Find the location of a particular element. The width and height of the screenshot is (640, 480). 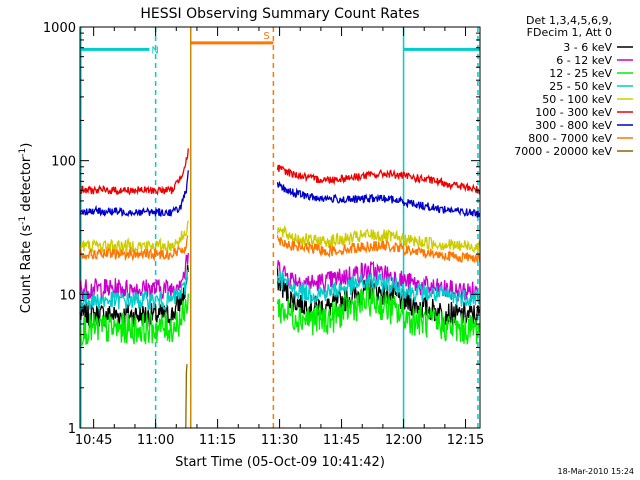

y-axis-label-sup2: -1 is located at coordinates (23, 152).